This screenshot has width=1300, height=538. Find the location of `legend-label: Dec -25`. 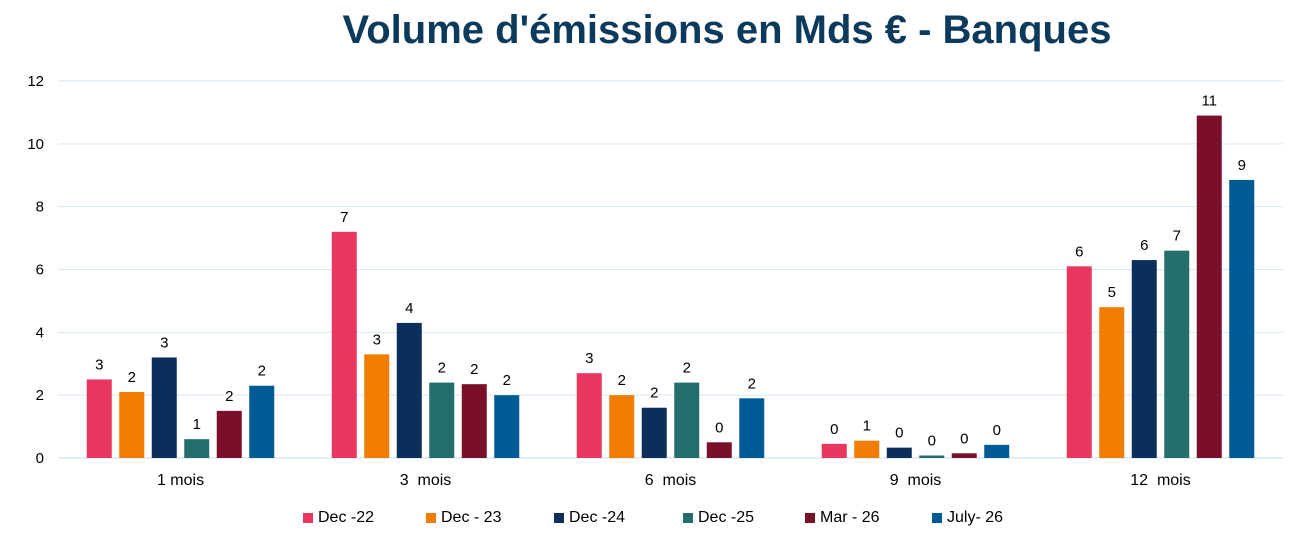

legend-label: Dec -25 is located at coordinates (726, 517).